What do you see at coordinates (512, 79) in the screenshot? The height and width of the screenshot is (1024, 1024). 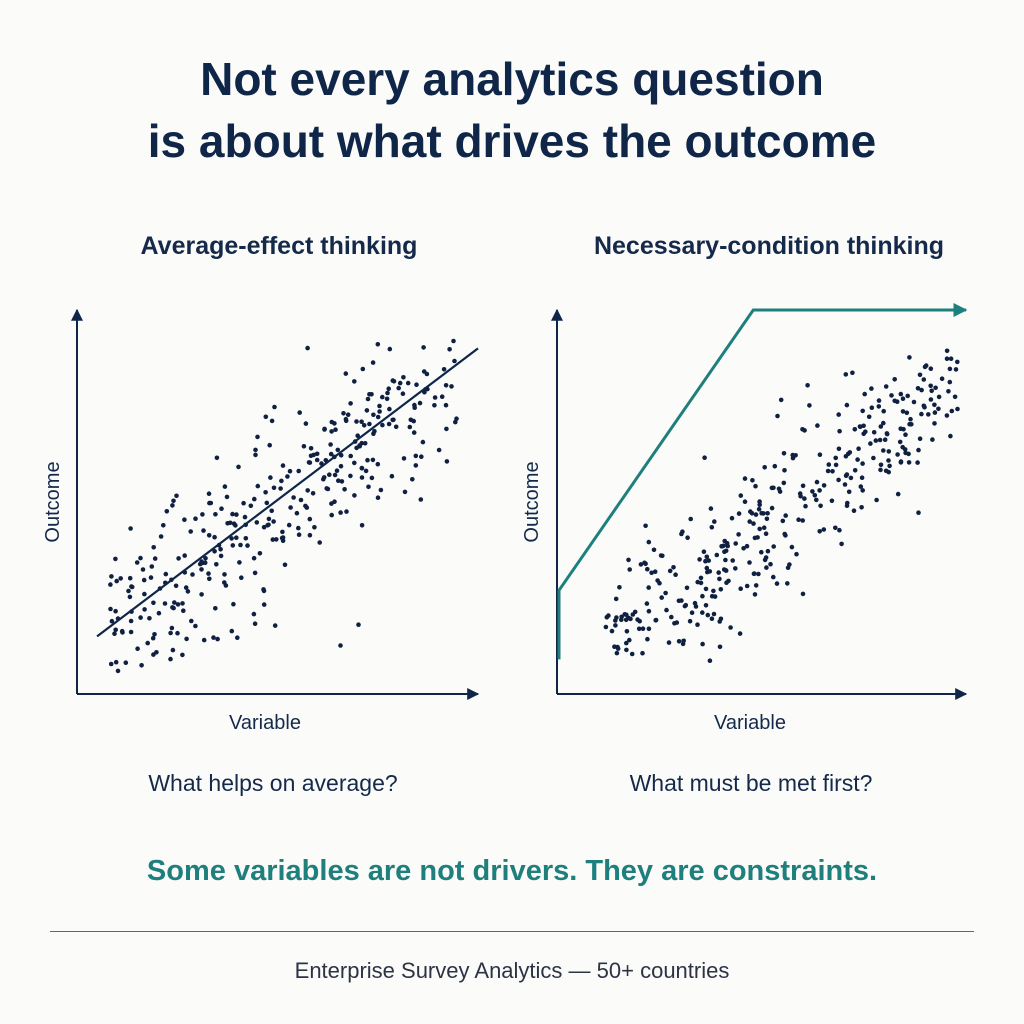 I see `headline-line-1: Not every analytics question` at bounding box center [512, 79].